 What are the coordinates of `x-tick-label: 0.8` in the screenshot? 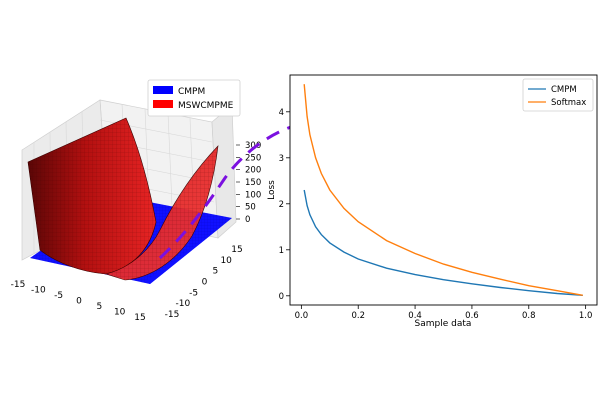 It's located at (529, 316).